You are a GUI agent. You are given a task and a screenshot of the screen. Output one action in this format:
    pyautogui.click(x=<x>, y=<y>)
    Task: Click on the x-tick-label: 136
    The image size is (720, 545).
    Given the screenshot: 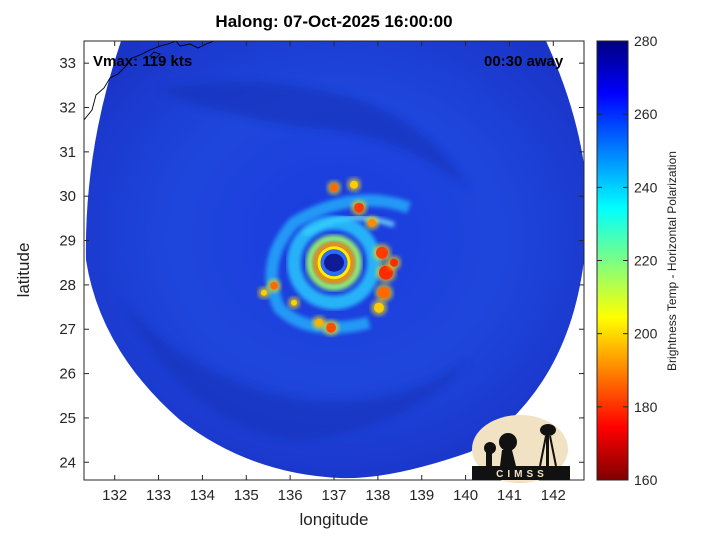 What is the action you would take?
    pyautogui.click(x=290, y=495)
    